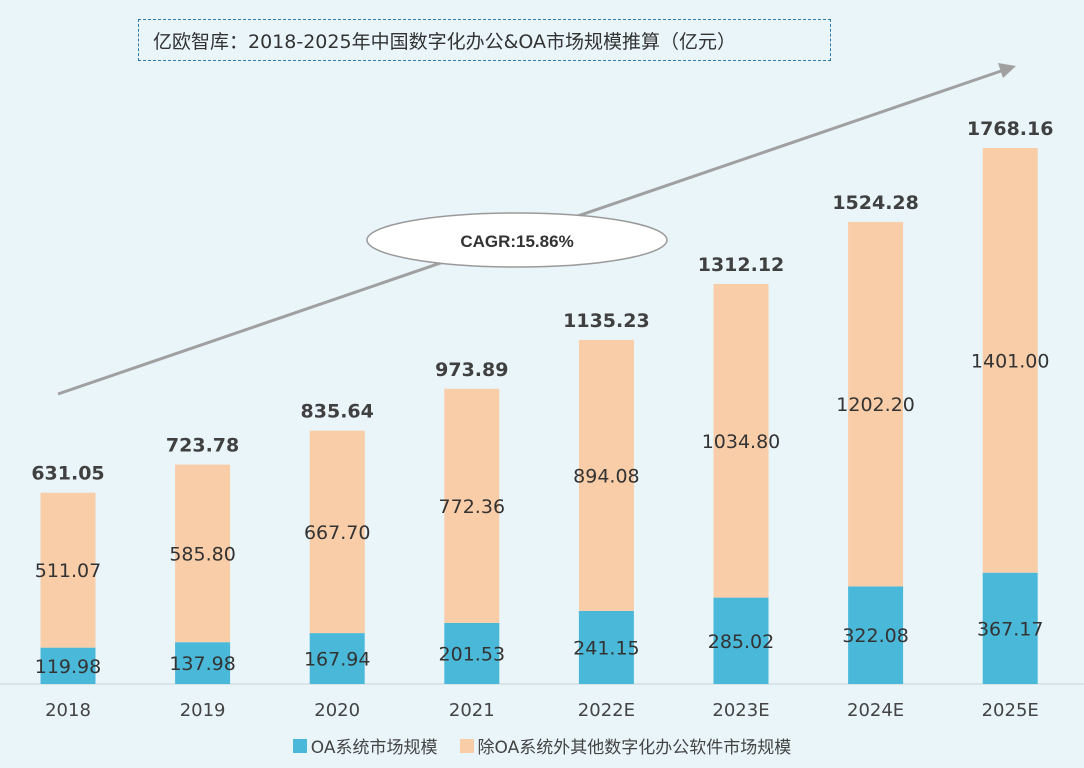  I want to click on bar-other-2021, so click(472, 505).